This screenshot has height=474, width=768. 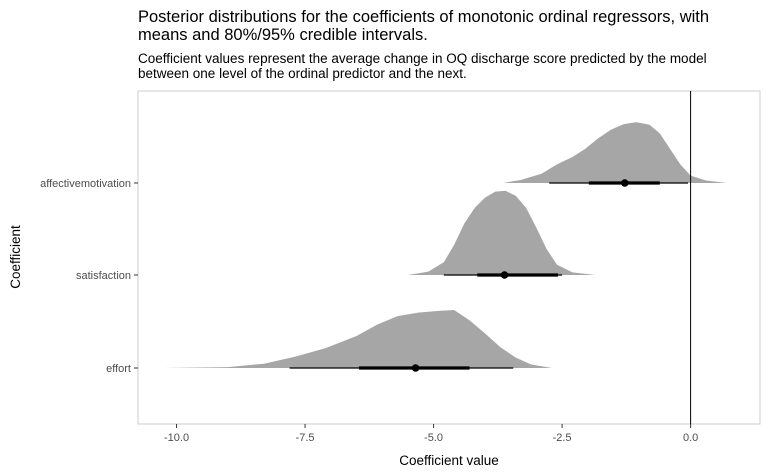 What do you see at coordinates (176, 438) in the screenshot?
I see `x-tick-label: -10.0` at bounding box center [176, 438].